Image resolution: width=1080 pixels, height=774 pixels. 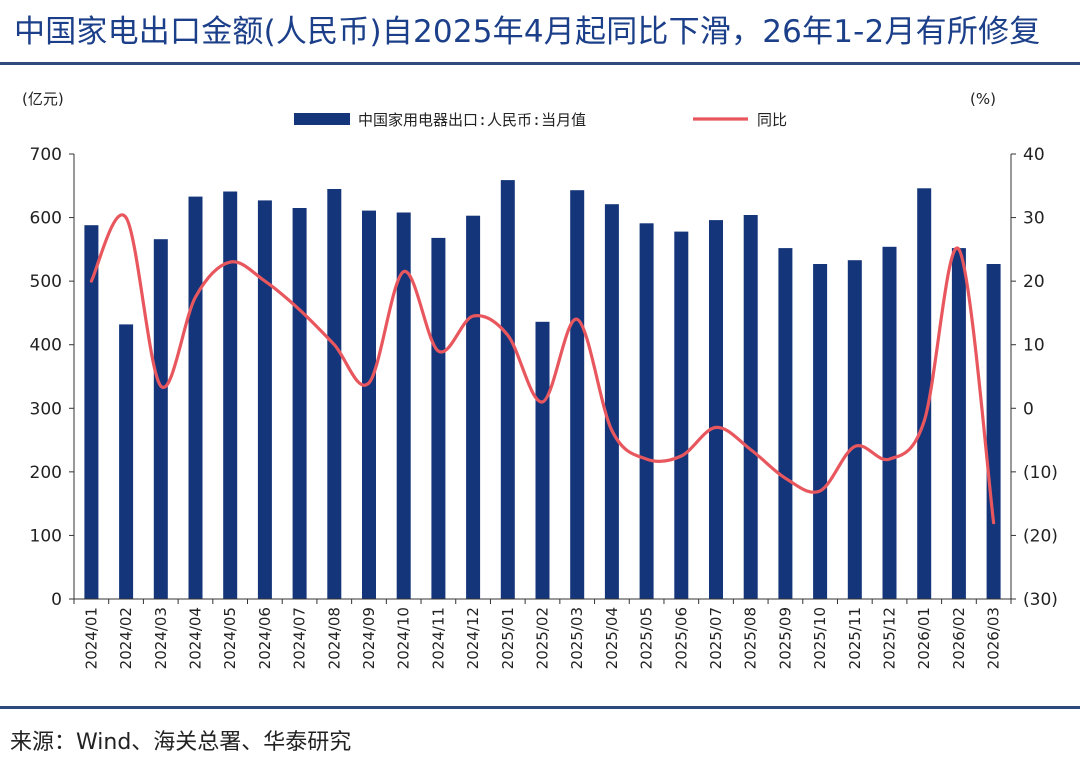 What do you see at coordinates (543, 638) in the screenshot?
I see `x-tick-label: 2025/02` at bounding box center [543, 638].